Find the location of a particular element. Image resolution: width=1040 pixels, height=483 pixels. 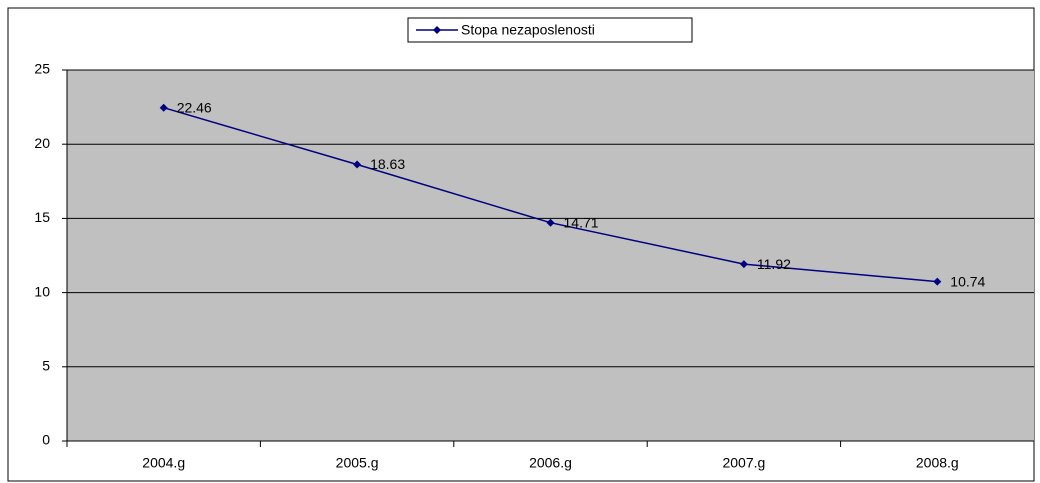

data-label: 10.74 is located at coordinates (967, 281).